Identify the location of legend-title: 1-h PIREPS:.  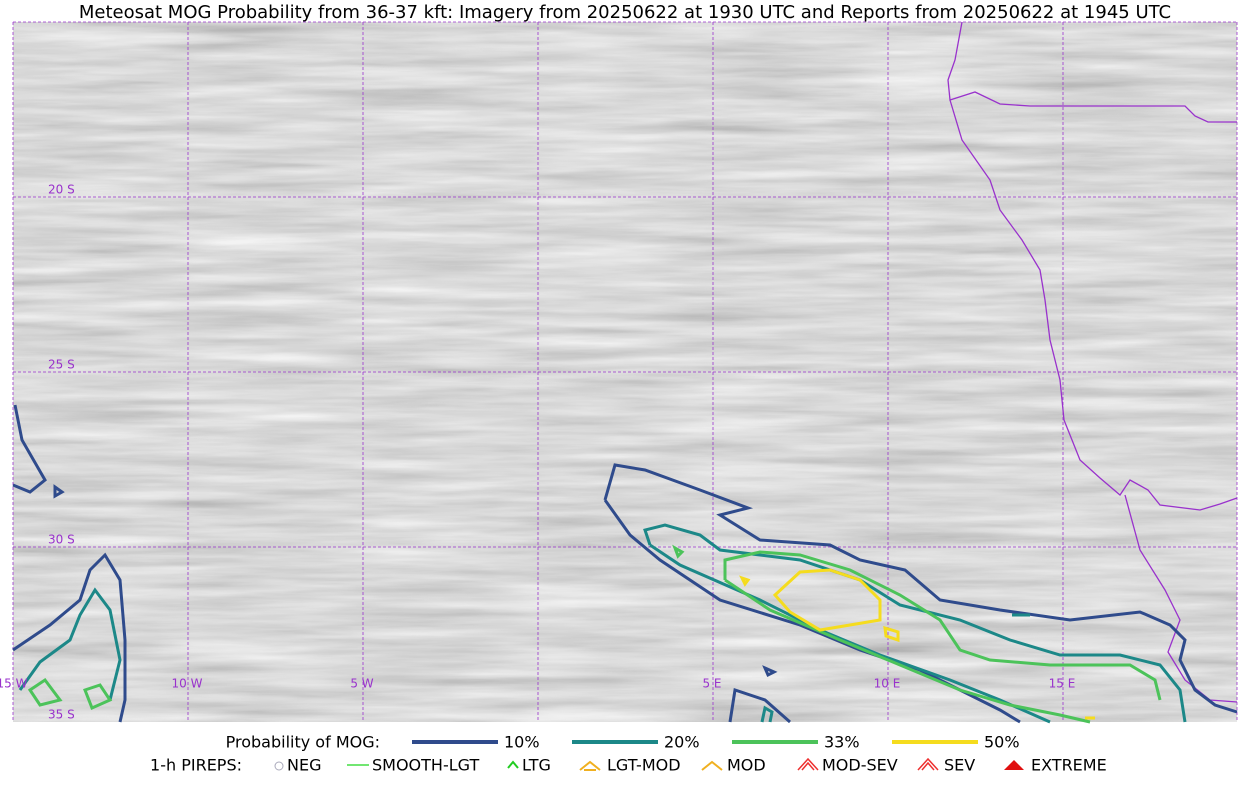
(196, 765).